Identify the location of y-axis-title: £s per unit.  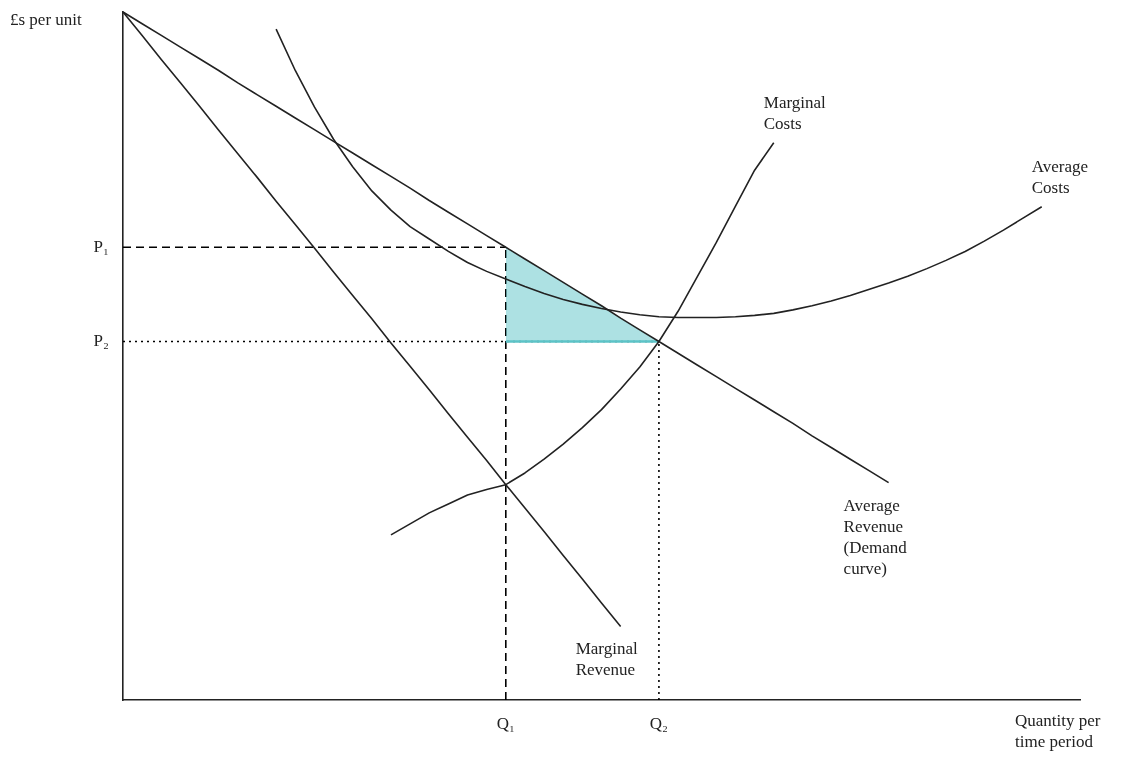
(46, 19).